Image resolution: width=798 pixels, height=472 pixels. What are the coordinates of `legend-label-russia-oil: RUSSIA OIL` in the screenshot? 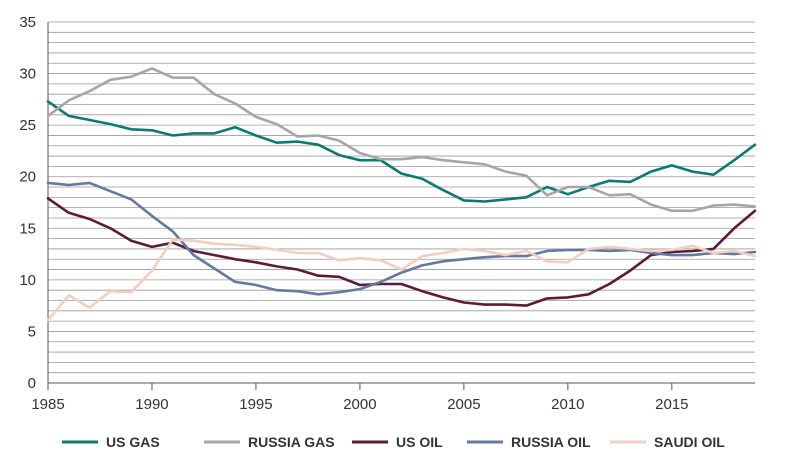 It's located at (551, 442).